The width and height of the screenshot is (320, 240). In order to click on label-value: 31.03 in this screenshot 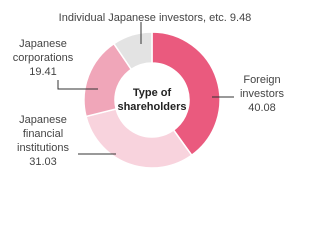, I will do `click(43, 162)`.